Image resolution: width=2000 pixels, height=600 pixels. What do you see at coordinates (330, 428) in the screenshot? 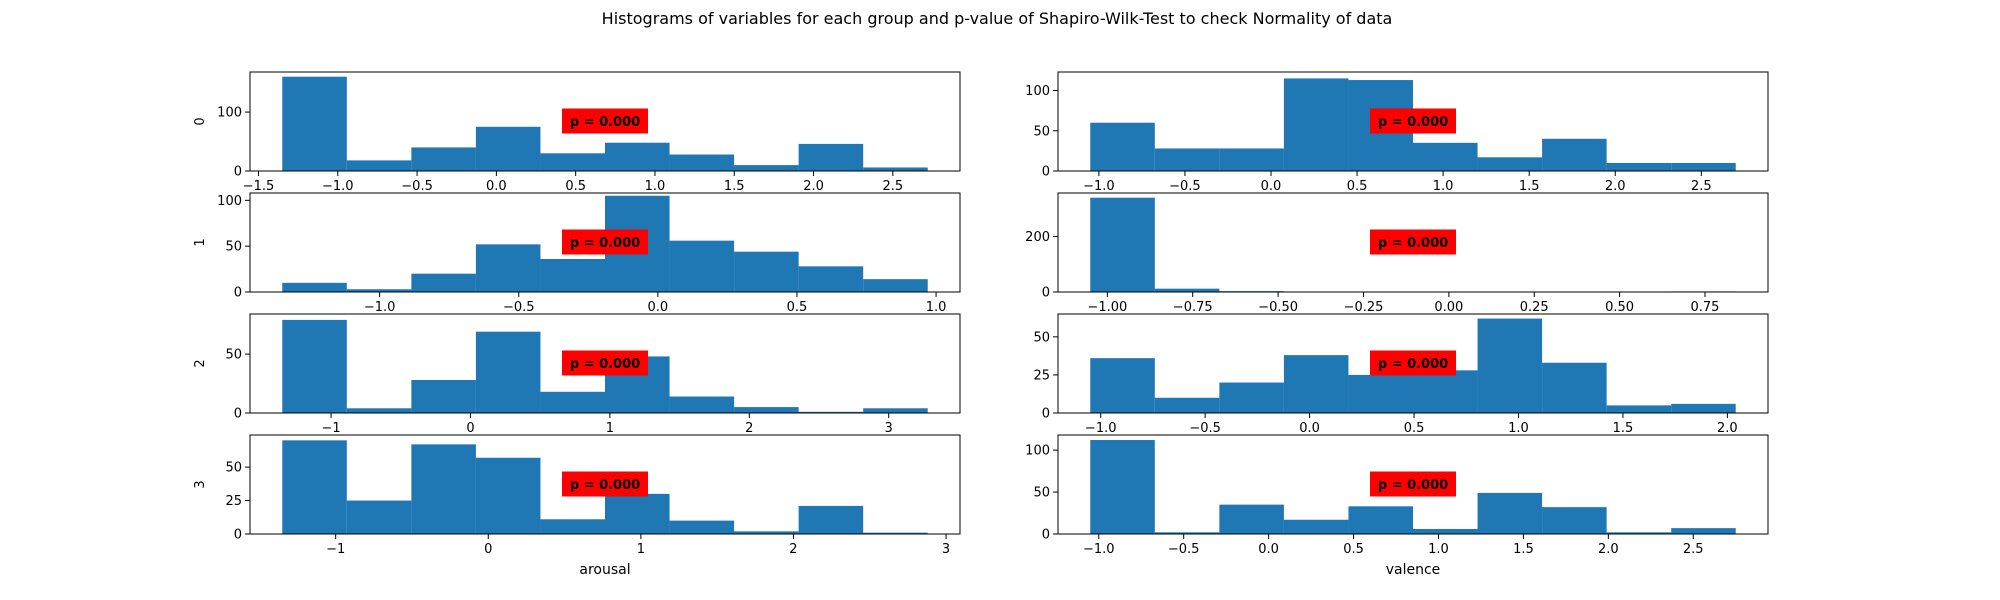
I see `x-tick-label: −1` at bounding box center [330, 428].